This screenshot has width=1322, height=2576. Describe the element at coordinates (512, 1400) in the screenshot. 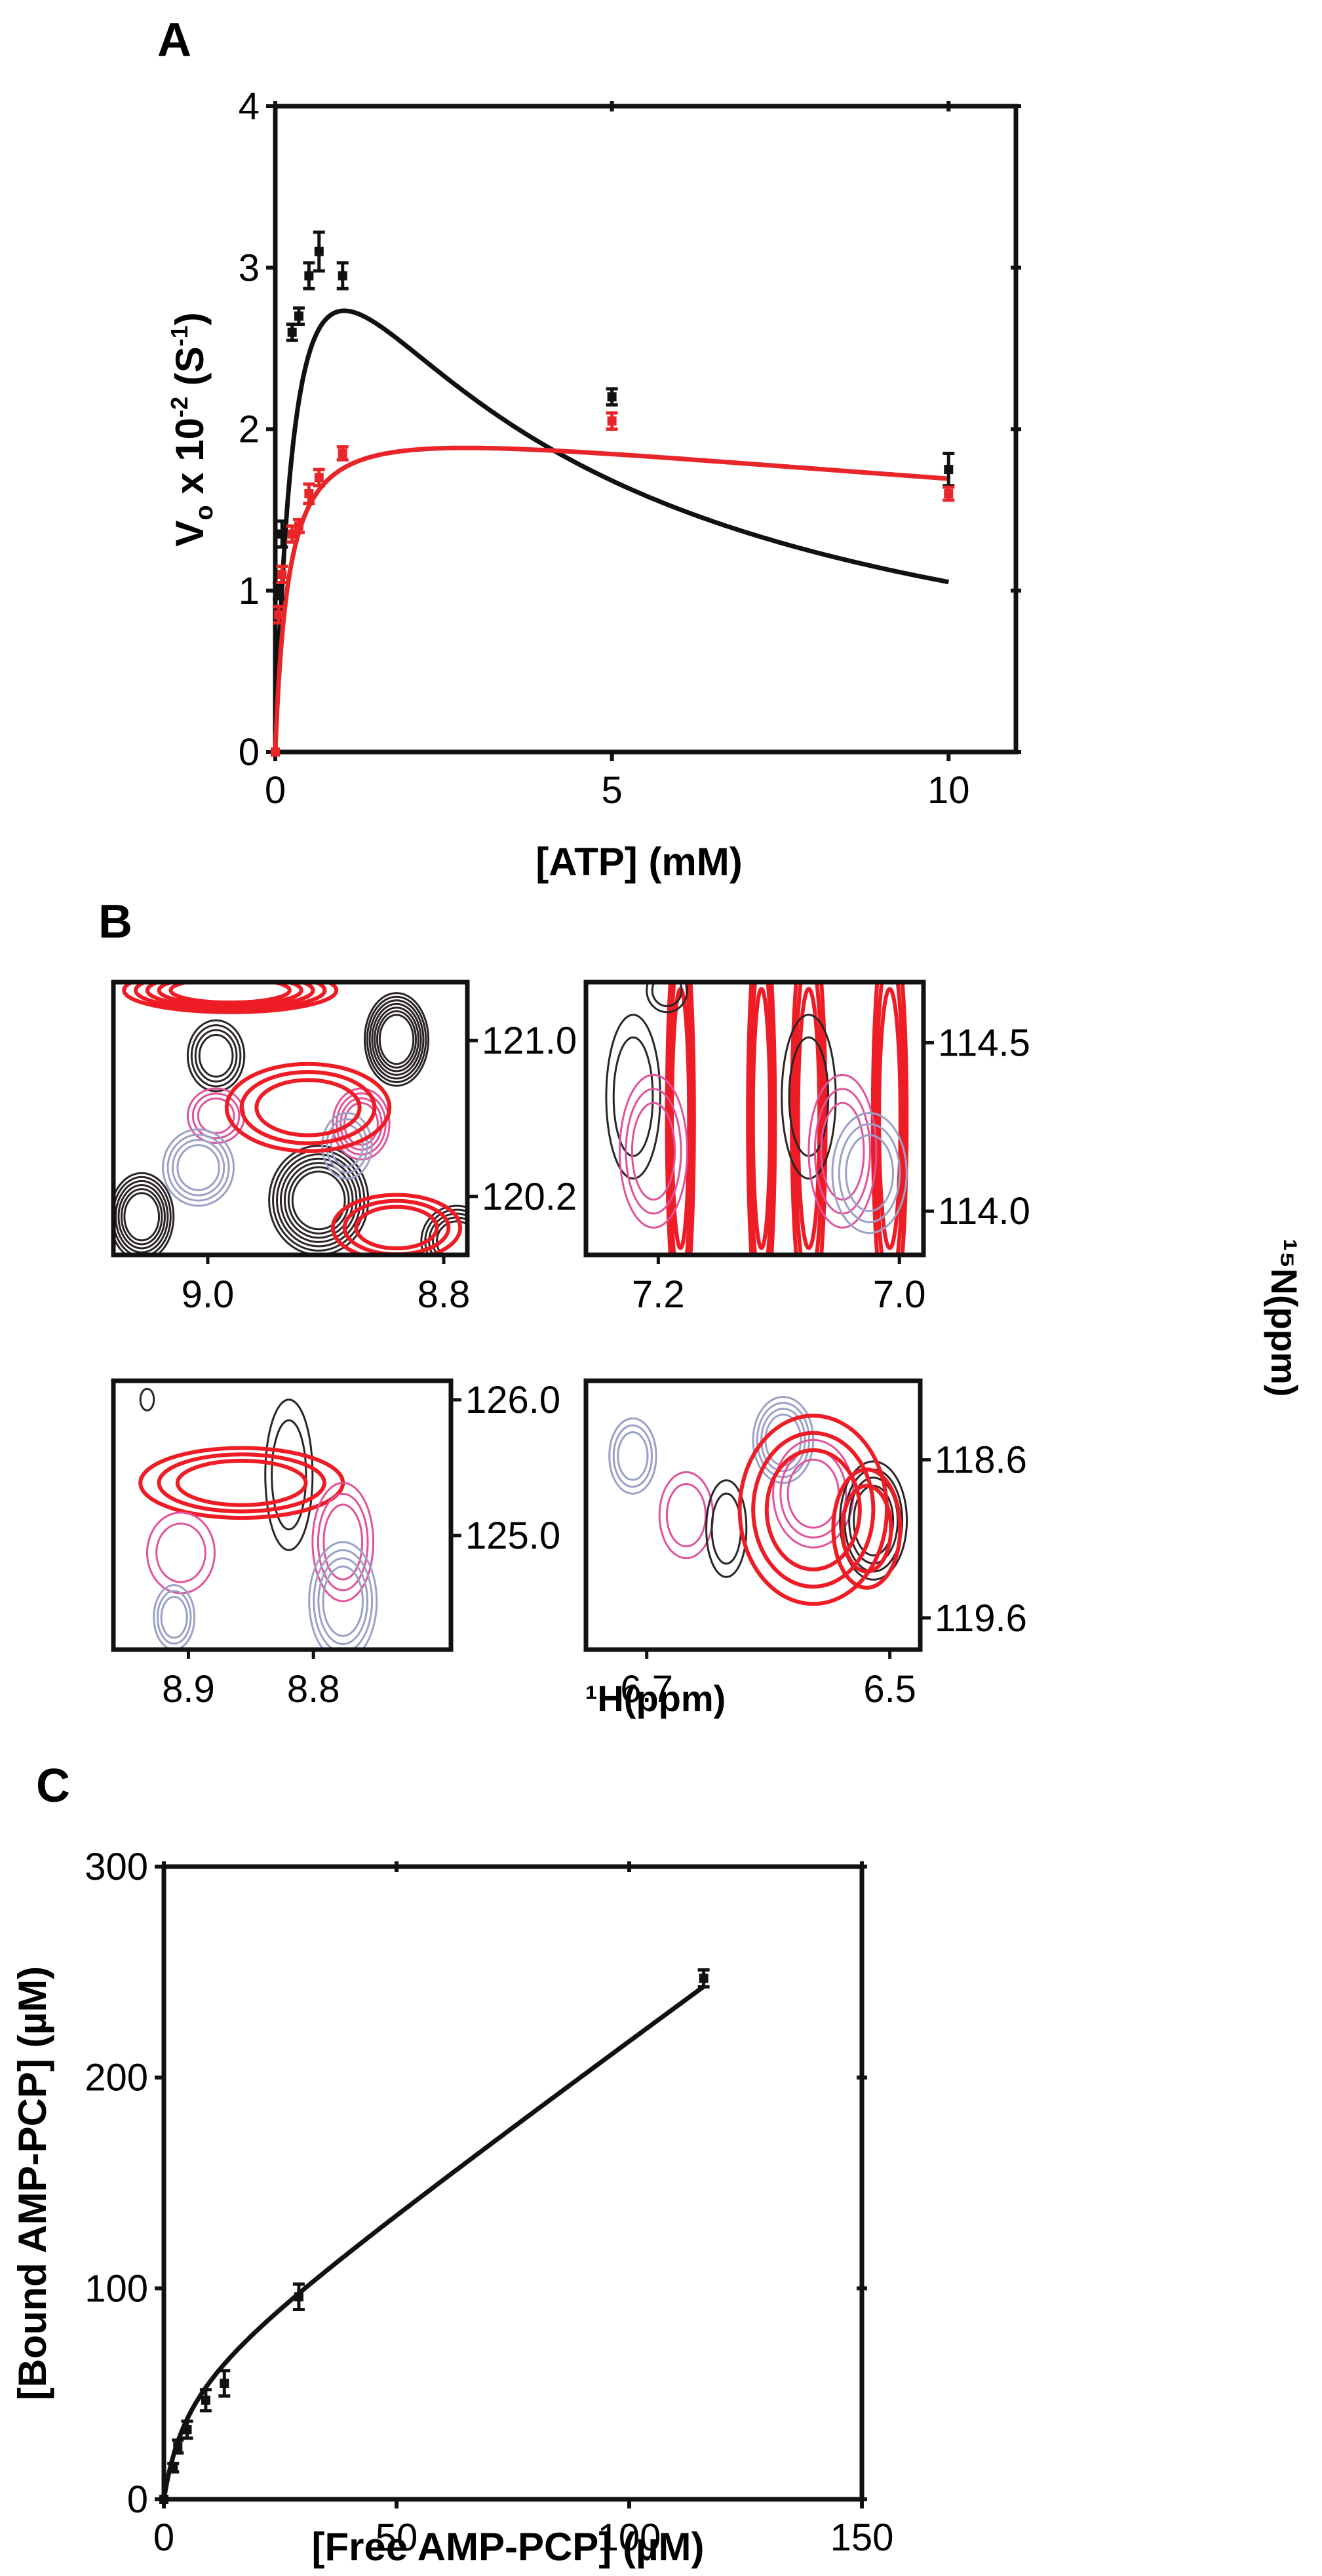

I see `panel-b-y-tick-label: 126.0` at that location.